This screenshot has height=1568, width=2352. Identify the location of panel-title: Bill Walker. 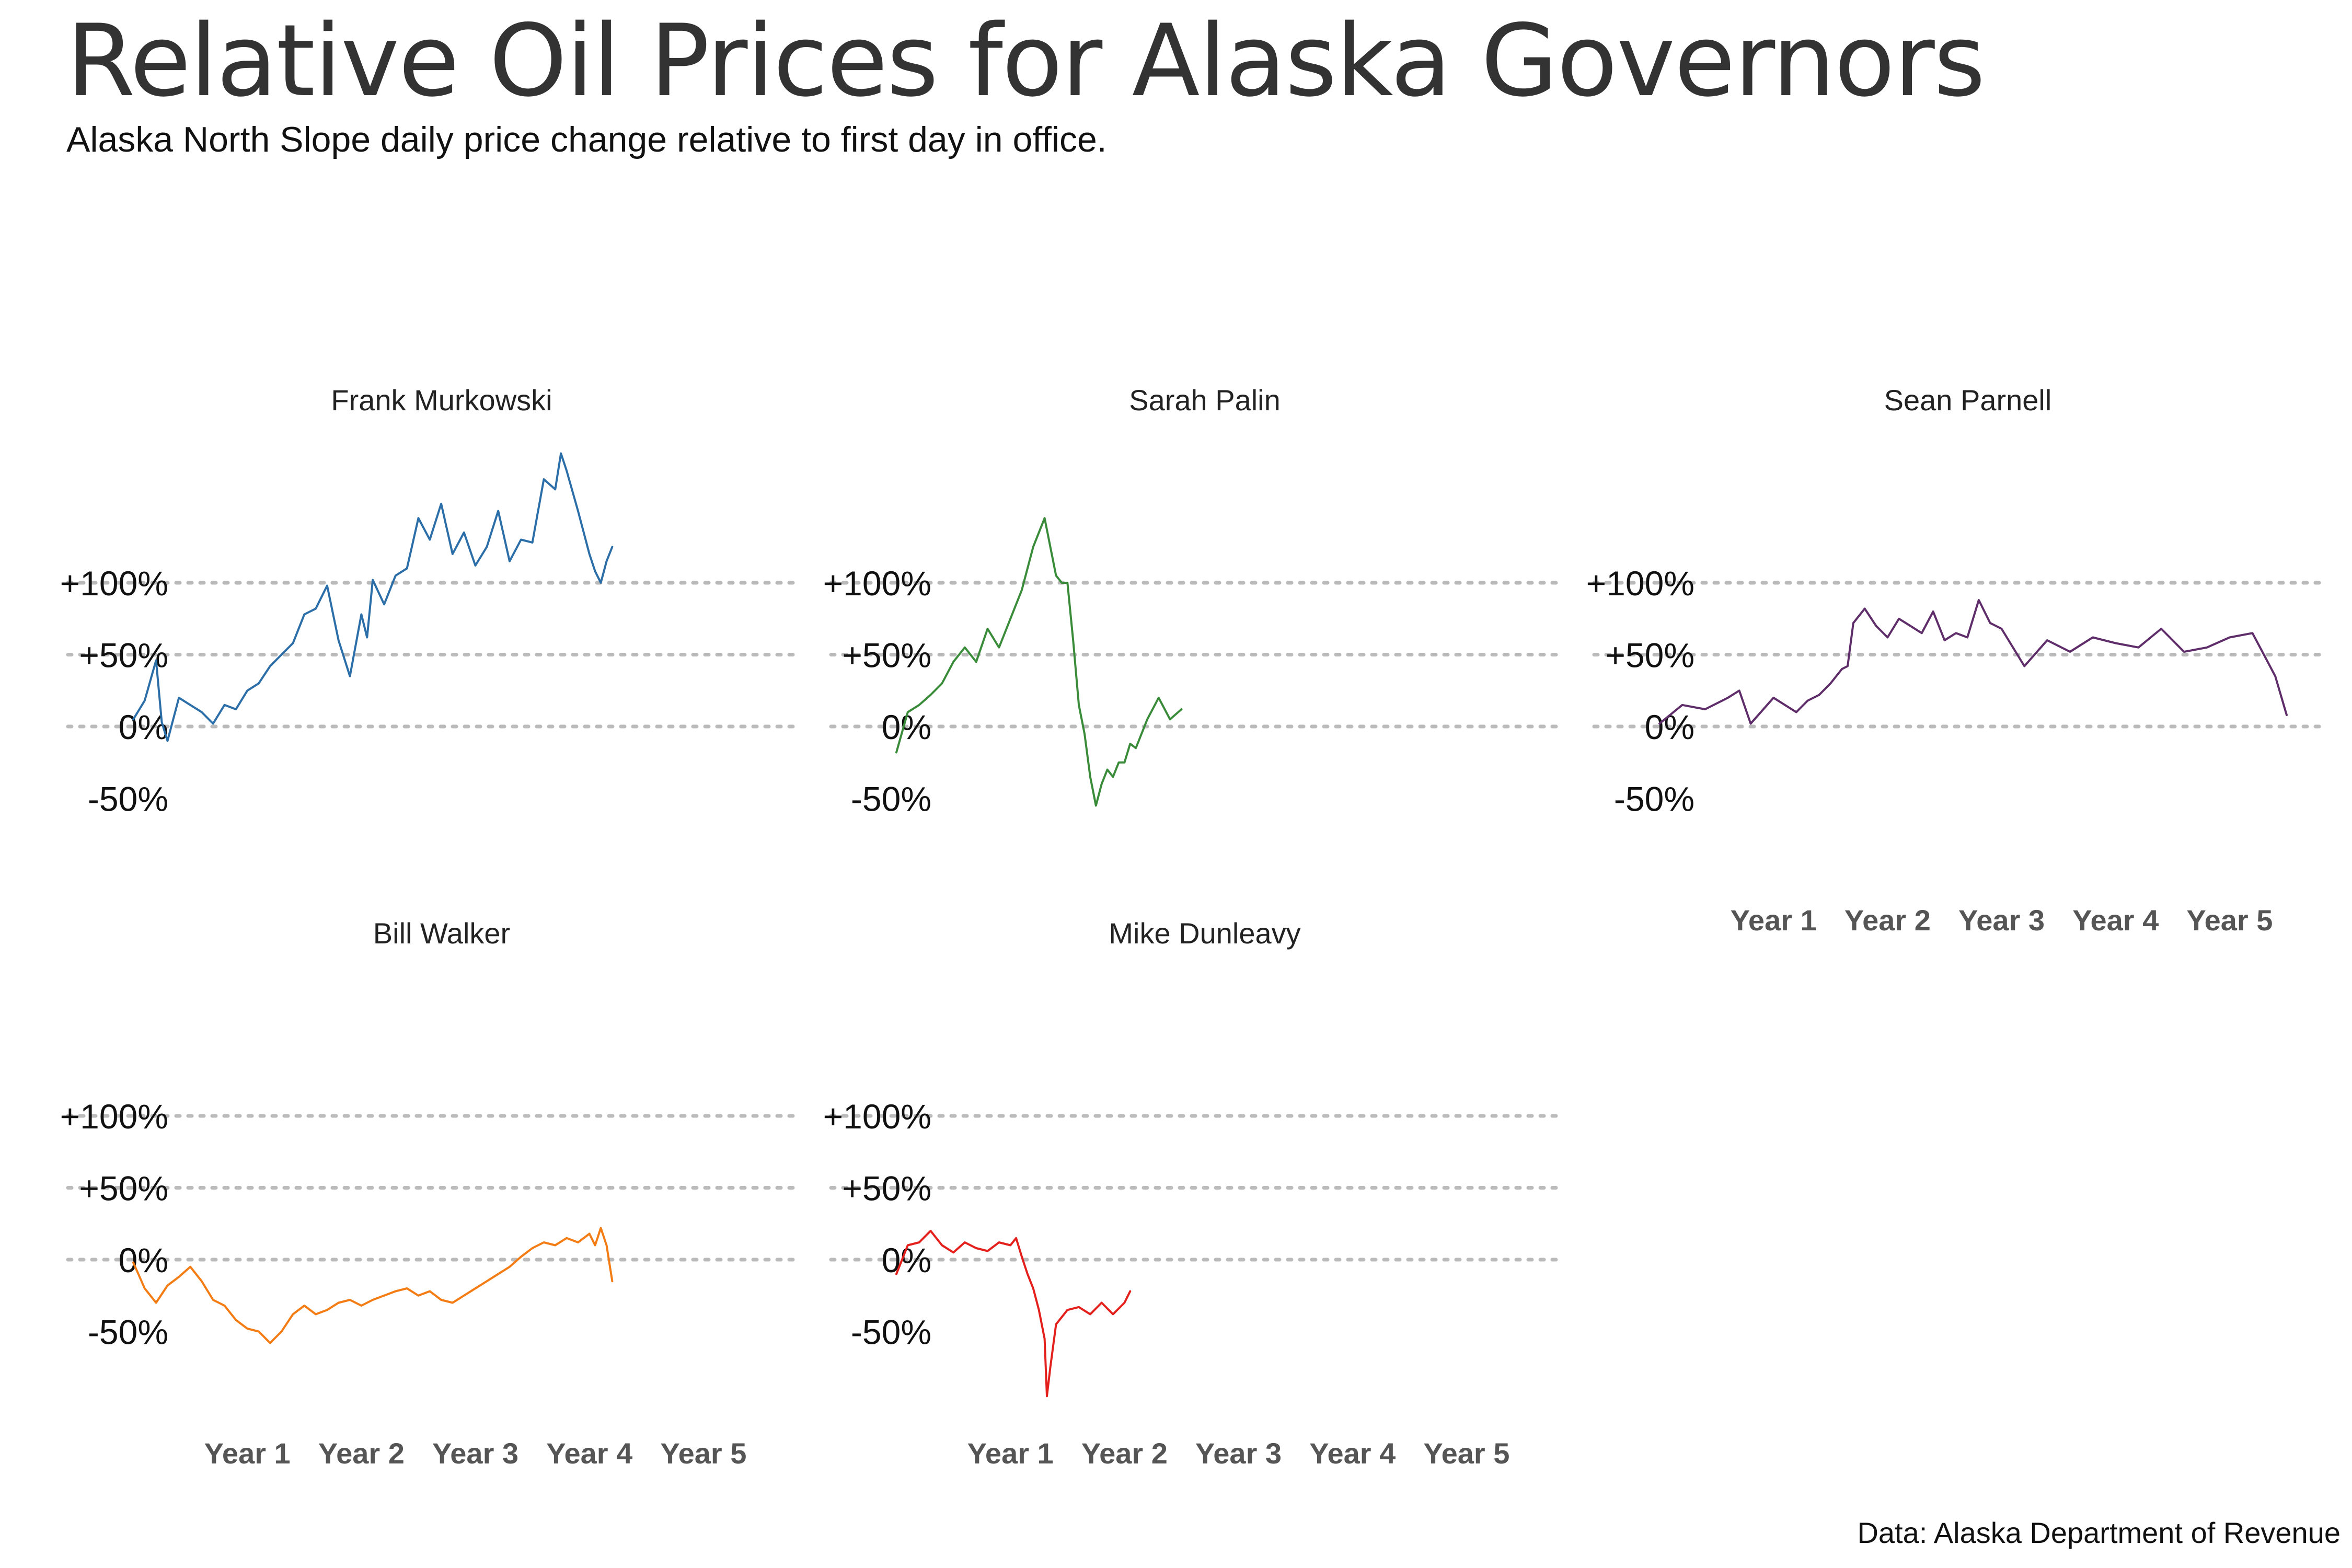
(441, 933).